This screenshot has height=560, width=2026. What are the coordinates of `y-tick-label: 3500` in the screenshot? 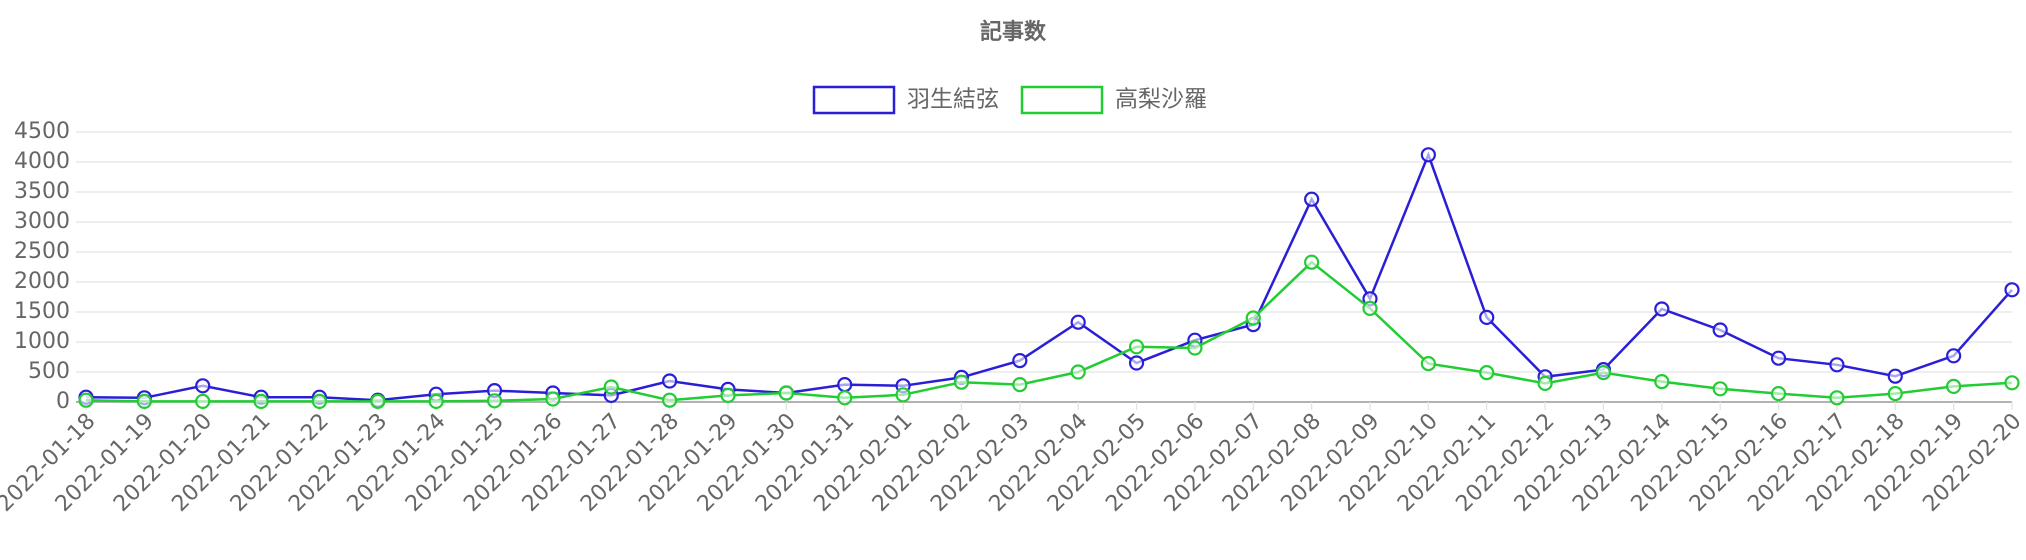 It's located at (42, 191).